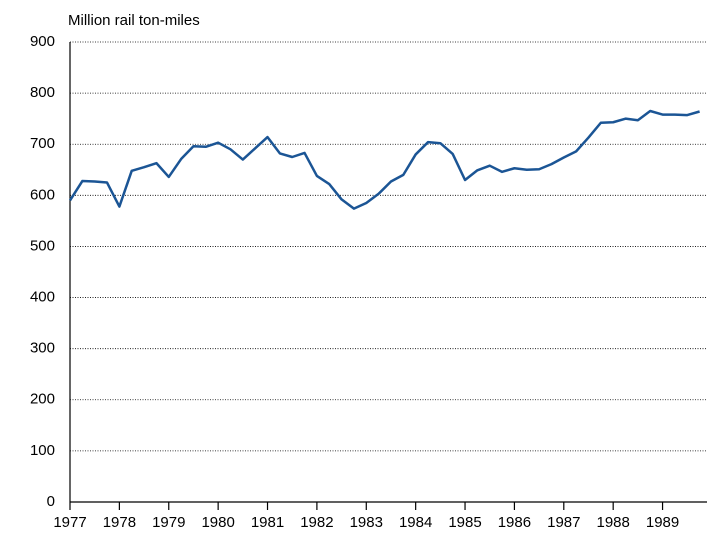 Image resolution: width=713 pixels, height=535 pixels. What do you see at coordinates (42, 245) in the screenshot?
I see `y-tick-label: 500` at bounding box center [42, 245].